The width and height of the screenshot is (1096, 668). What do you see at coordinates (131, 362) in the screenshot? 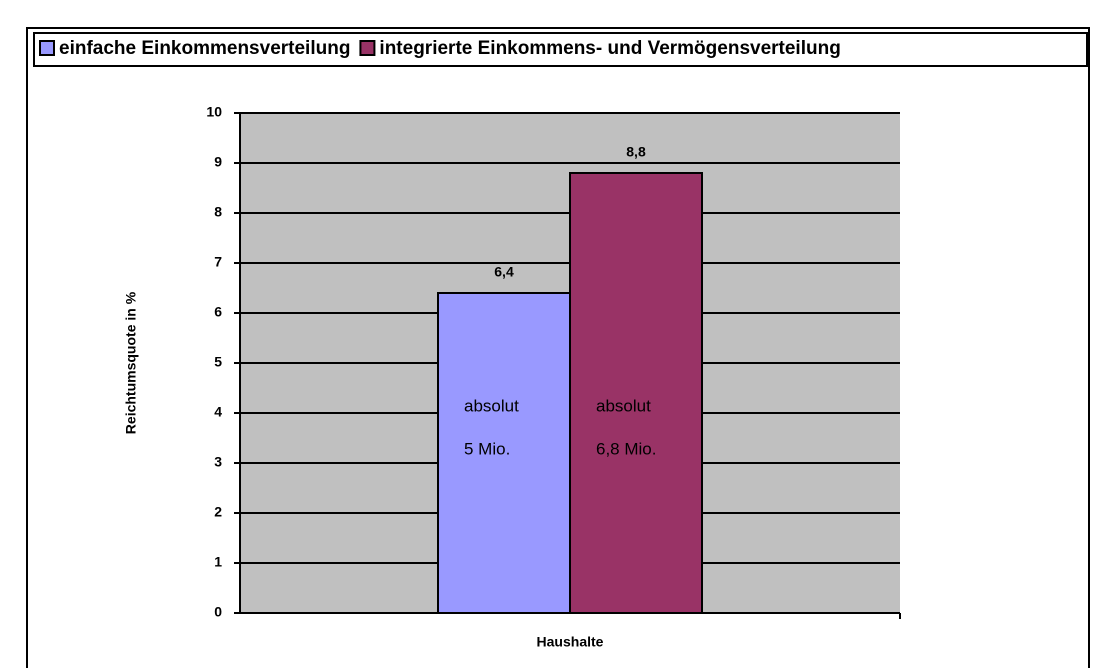
I see `y-axis-label: Reichtumsquote in %` at bounding box center [131, 362].